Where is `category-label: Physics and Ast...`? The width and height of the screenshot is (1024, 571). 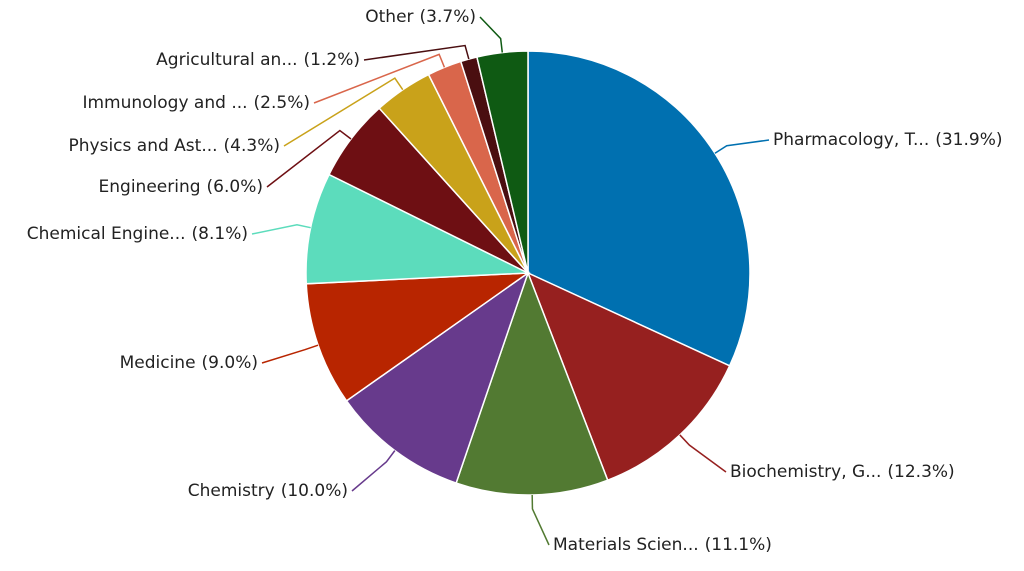 category-label: Physics and Ast... is located at coordinates (143, 146).